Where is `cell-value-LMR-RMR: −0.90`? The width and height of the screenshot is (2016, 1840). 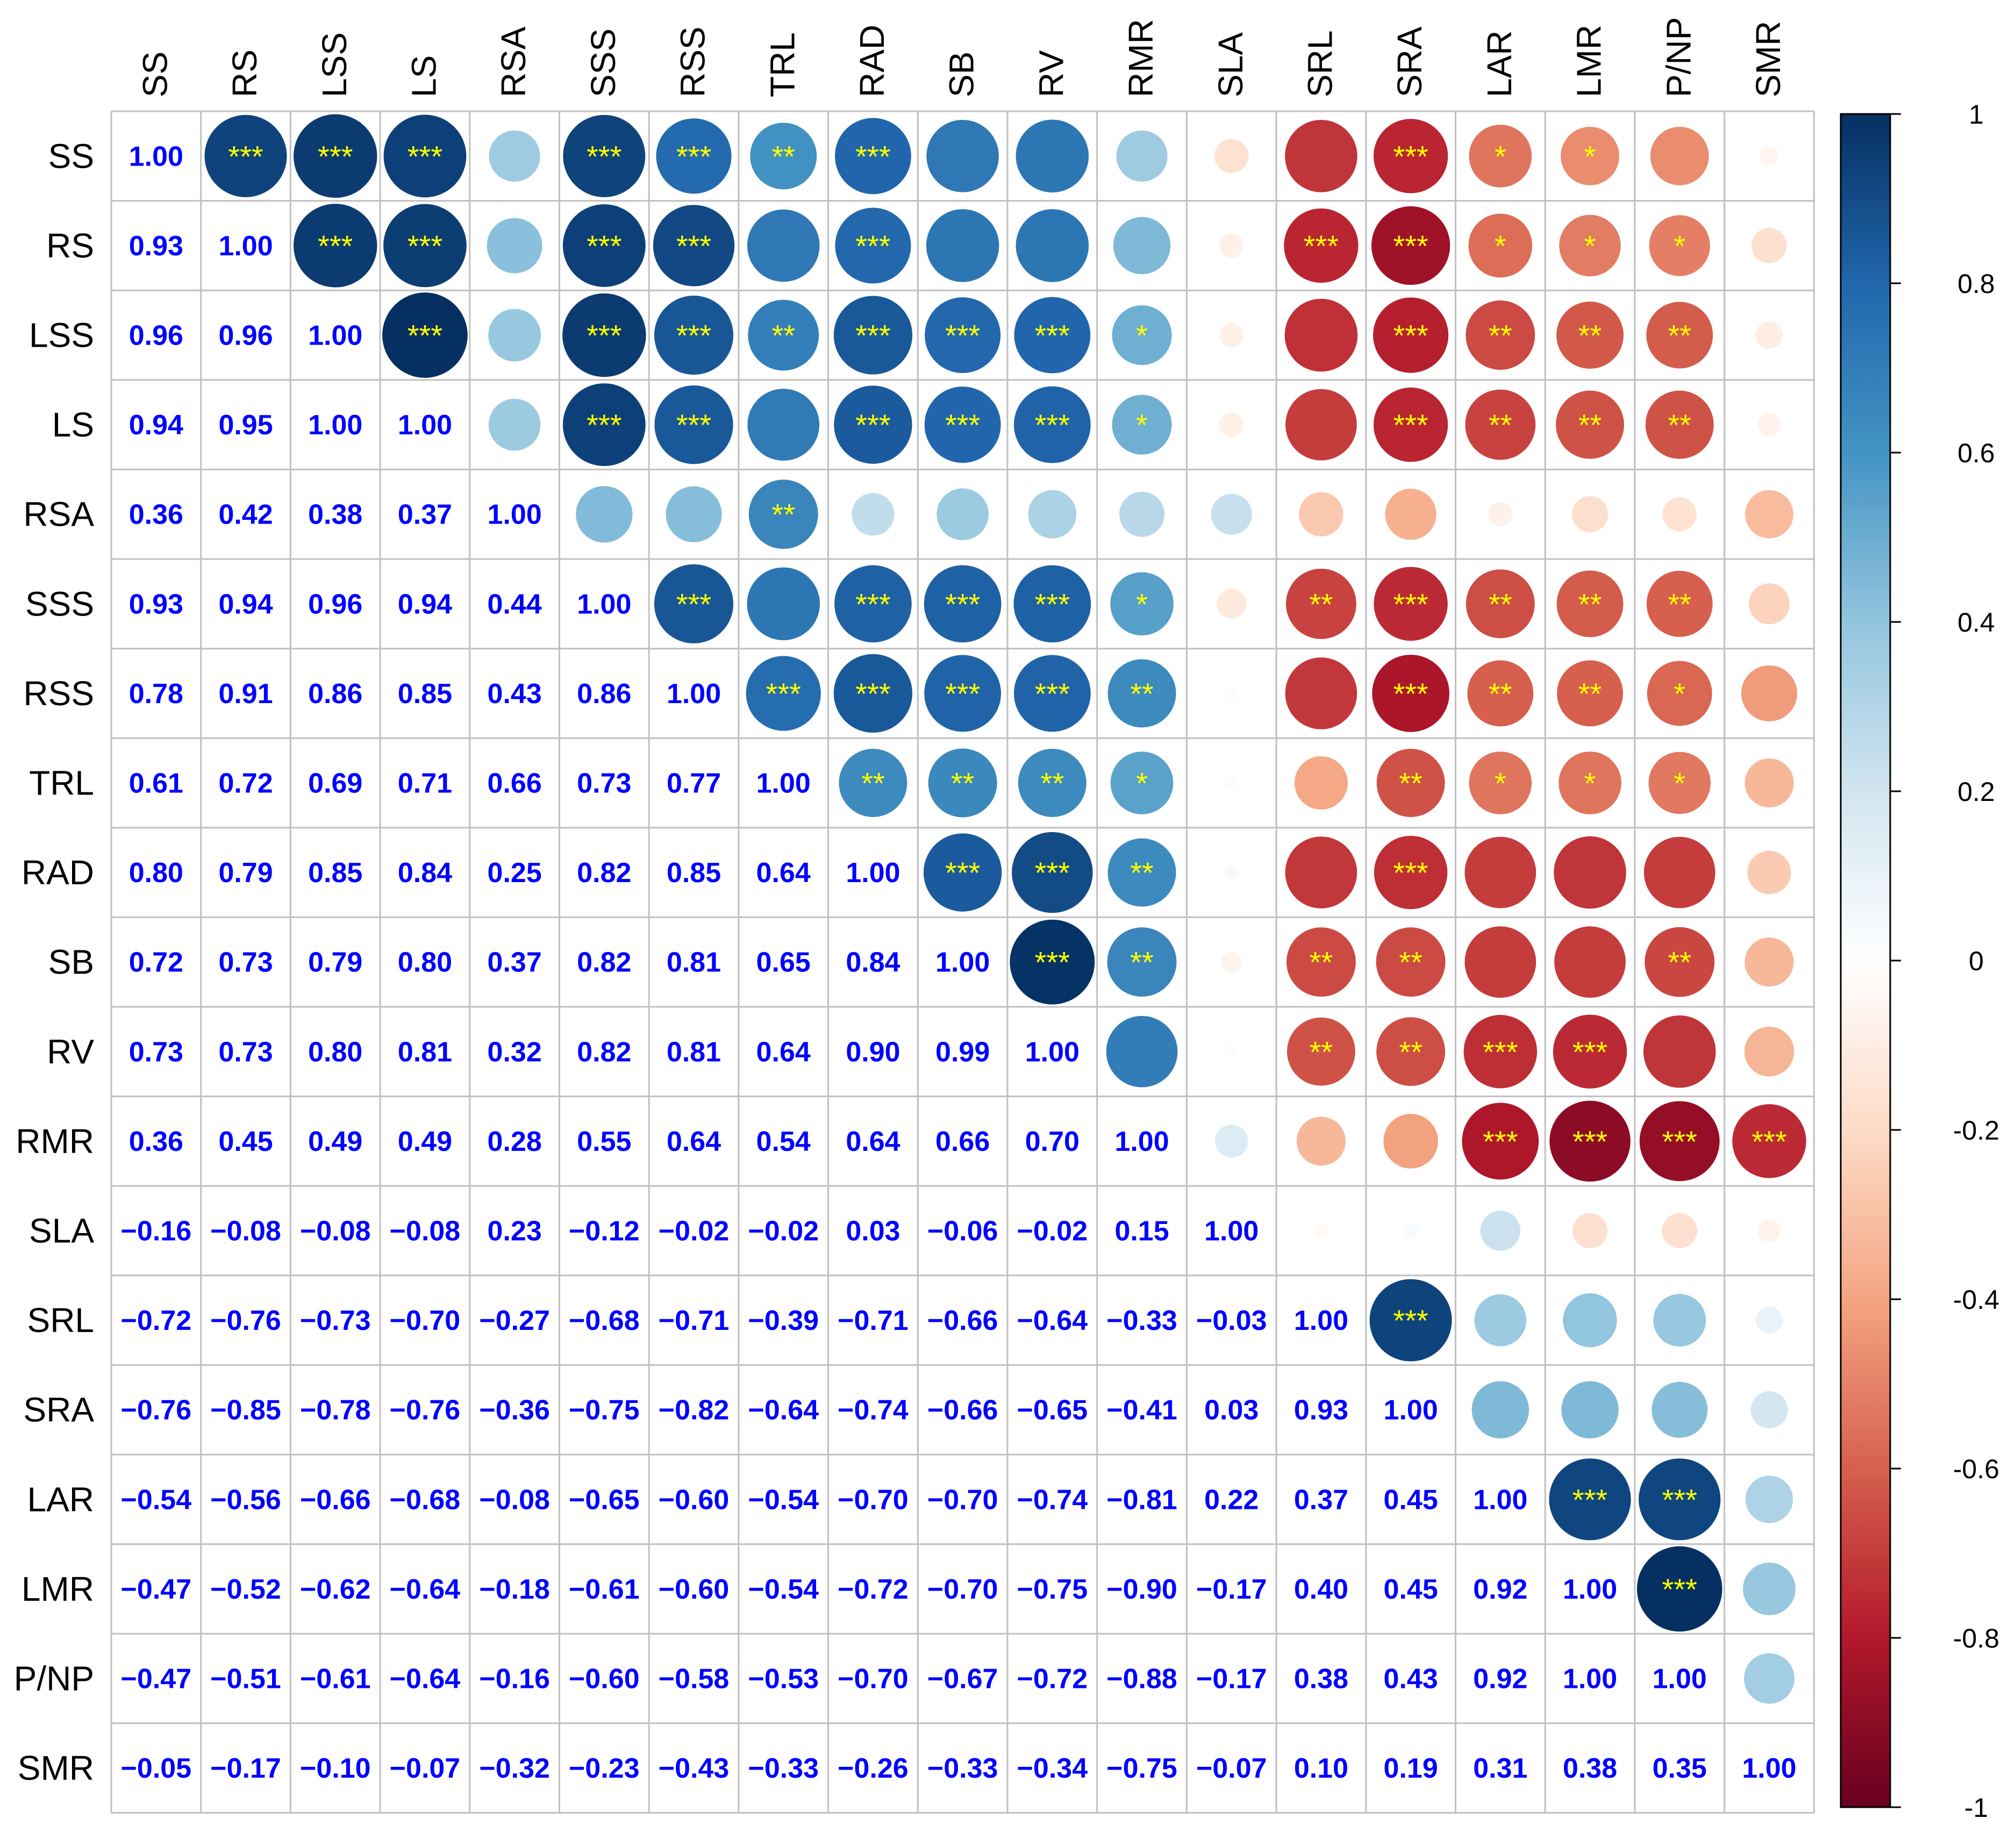 cell-value-LMR-RMR: −0.90 is located at coordinates (1141, 1589).